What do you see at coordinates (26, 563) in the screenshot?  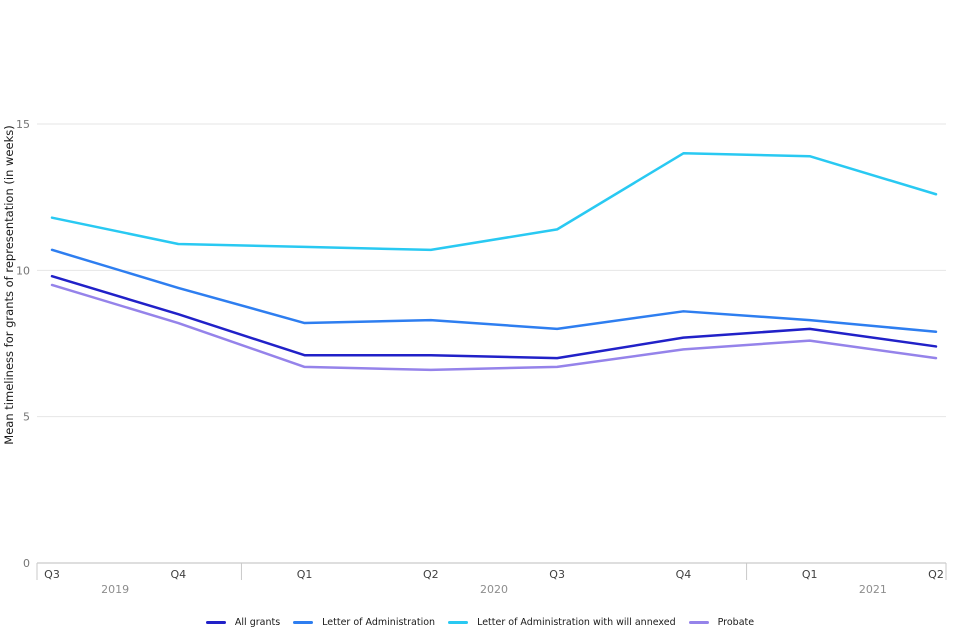 I see `y-tick-label-0: 0` at bounding box center [26, 563].